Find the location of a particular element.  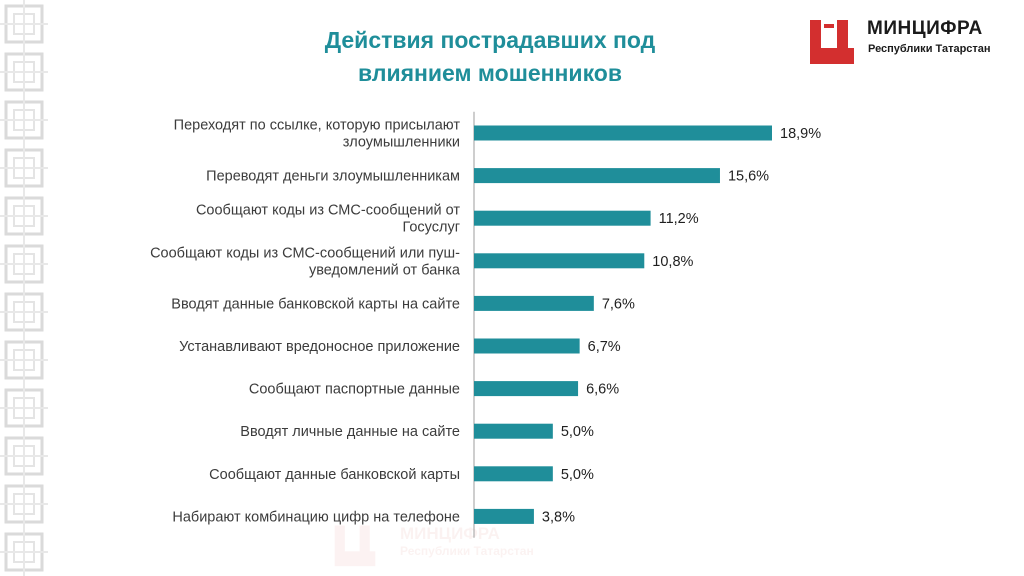

category-label-9: Набирают комбинацию цифр на телефоне is located at coordinates (316, 517).